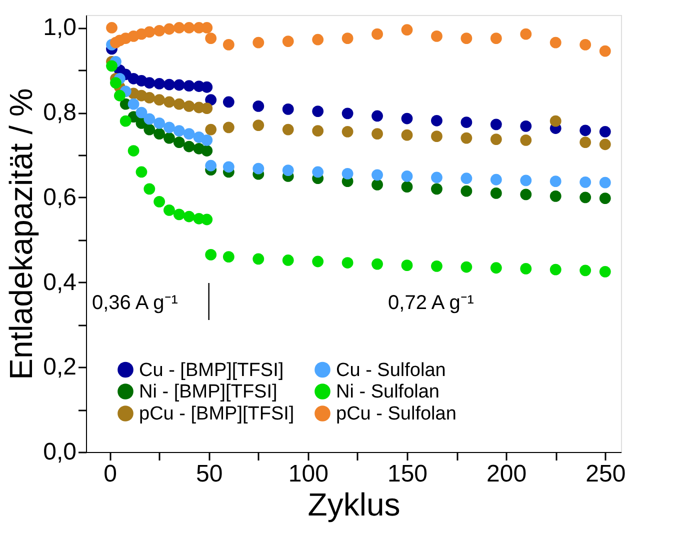 The image size is (676, 554). Describe the element at coordinates (354, 504) in the screenshot. I see `x-axis-title: Zyklus` at that location.